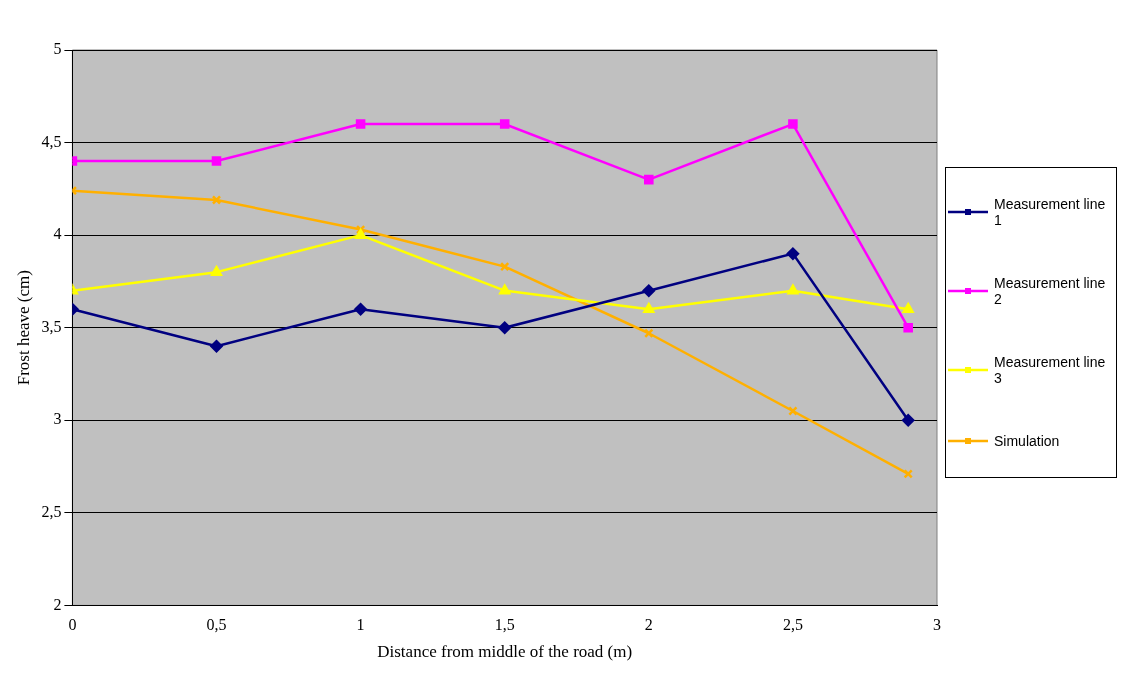  What do you see at coordinates (360, 625) in the screenshot?
I see `x-tick-label: 1` at bounding box center [360, 625].